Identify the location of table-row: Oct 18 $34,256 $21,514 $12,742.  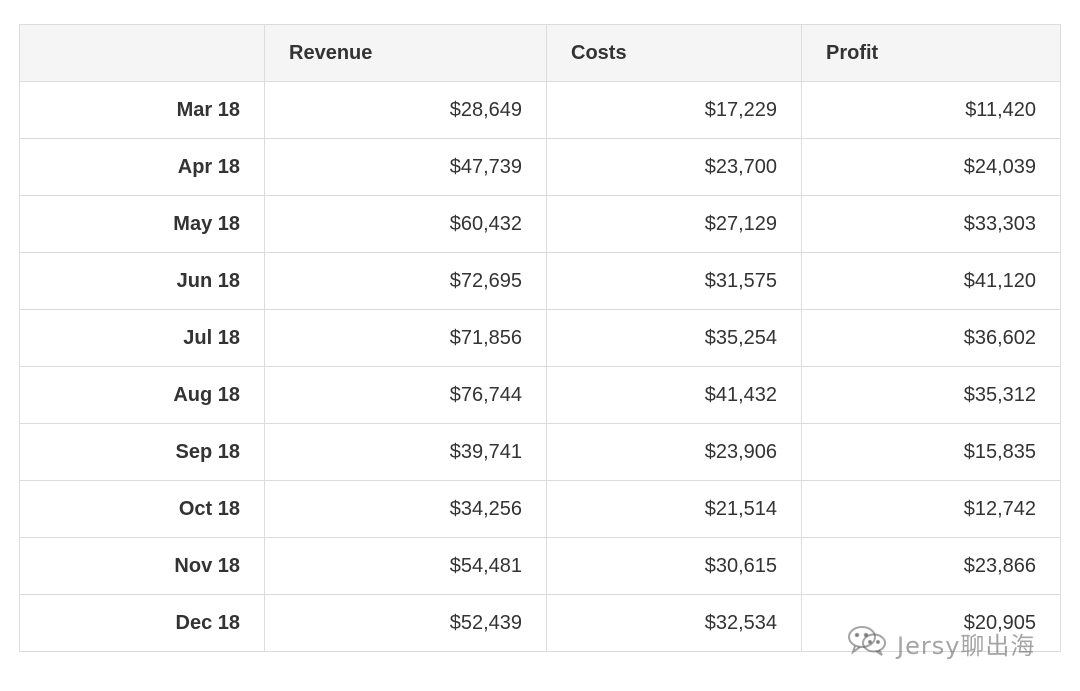
(540, 509).